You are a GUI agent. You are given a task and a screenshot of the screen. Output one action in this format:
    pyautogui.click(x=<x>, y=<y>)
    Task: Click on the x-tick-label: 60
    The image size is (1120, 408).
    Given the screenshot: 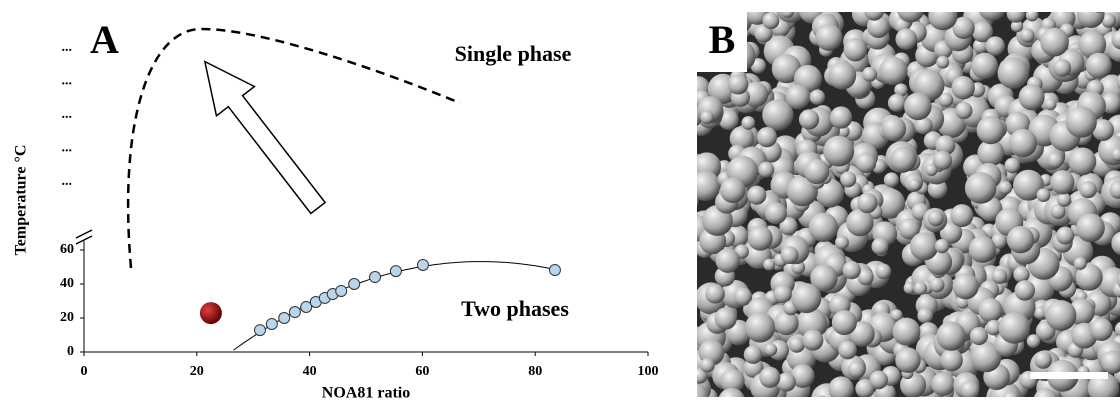 What is the action you would take?
    pyautogui.click(x=422, y=371)
    